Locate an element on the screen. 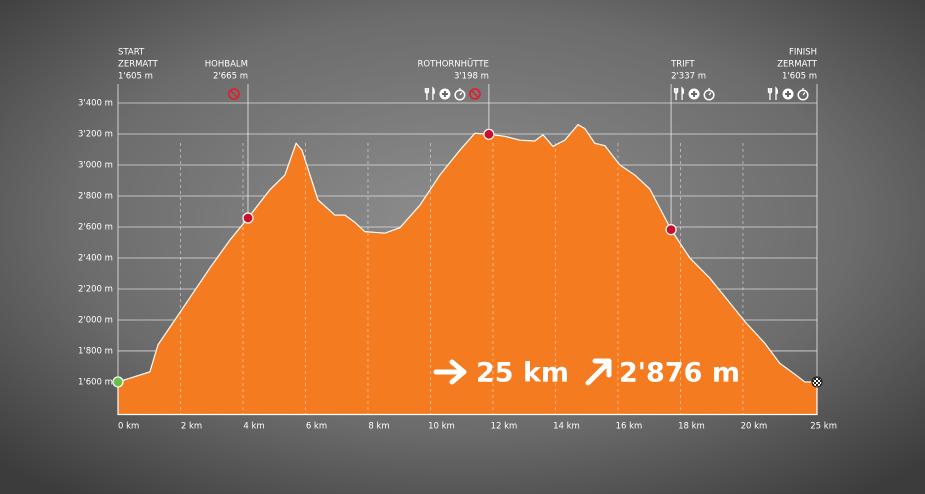 The image size is (925, 494). y-tick-label: 2'200 m is located at coordinates (95, 289).